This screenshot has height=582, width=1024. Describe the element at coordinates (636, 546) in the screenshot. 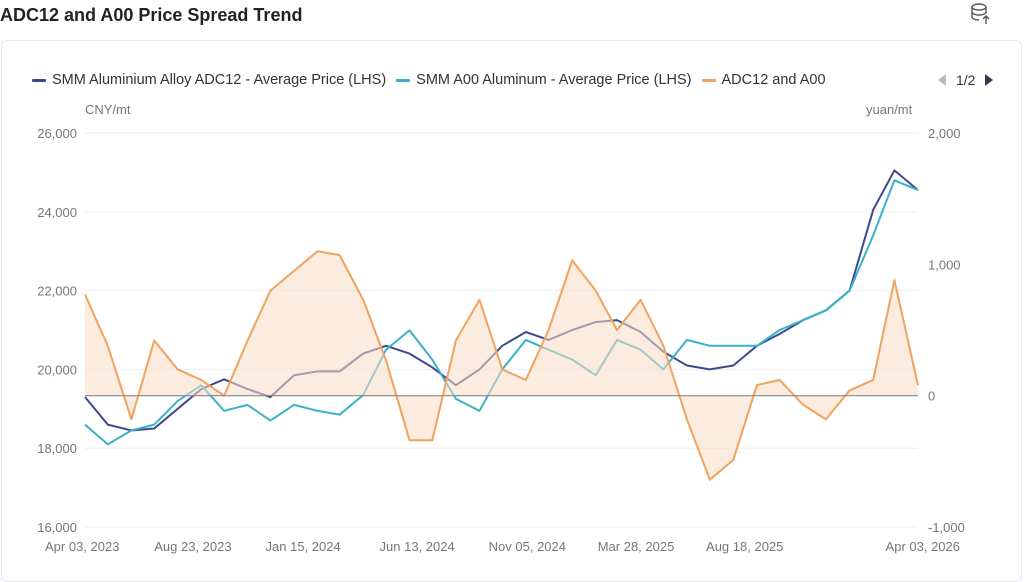

I see `x-tick-label: Mar 28, 2025` at that location.